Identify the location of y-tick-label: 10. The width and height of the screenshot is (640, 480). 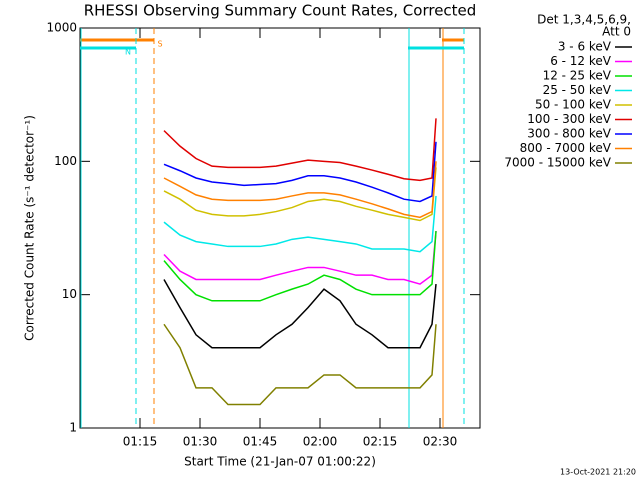
(69, 294).